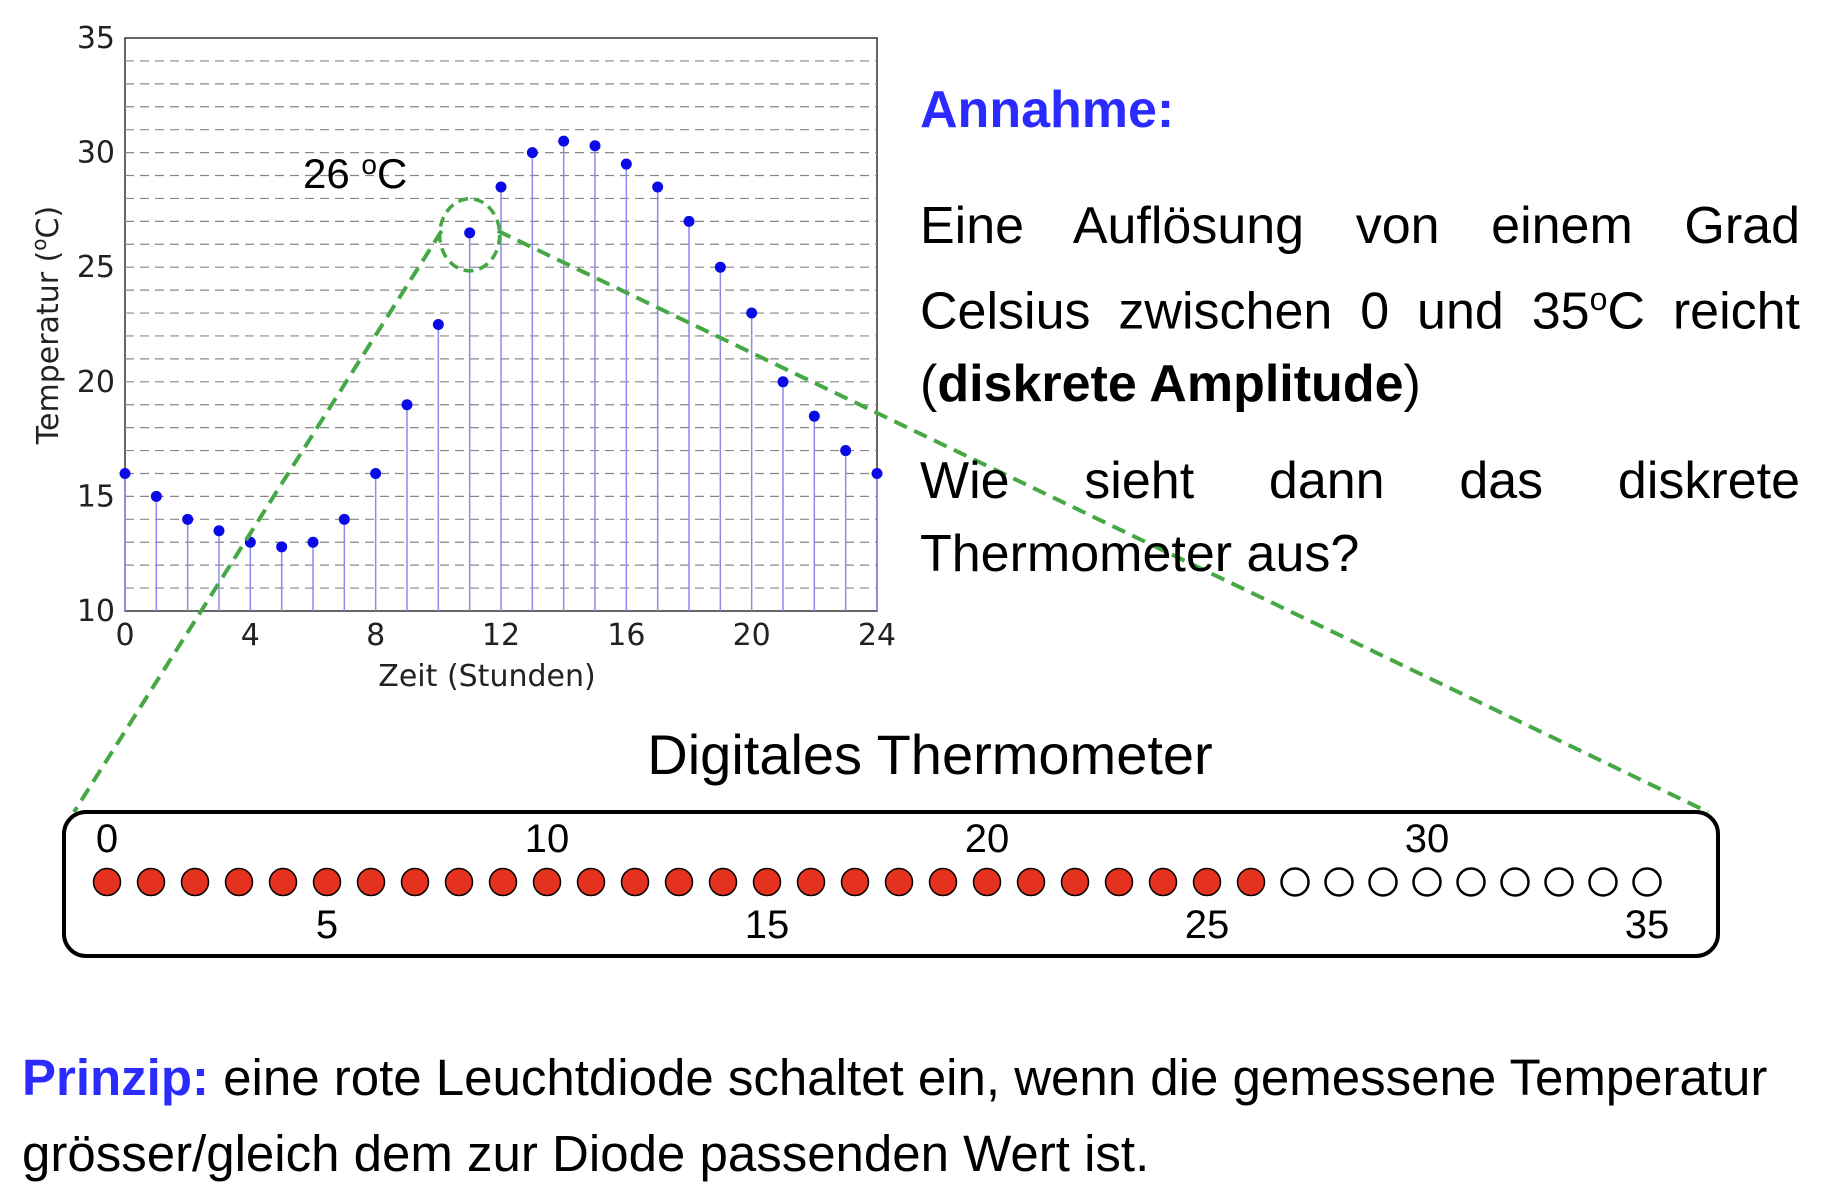  Describe the element at coordinates (250, 635) in the screenshot. I see `x-tick-label: 4` at that location.